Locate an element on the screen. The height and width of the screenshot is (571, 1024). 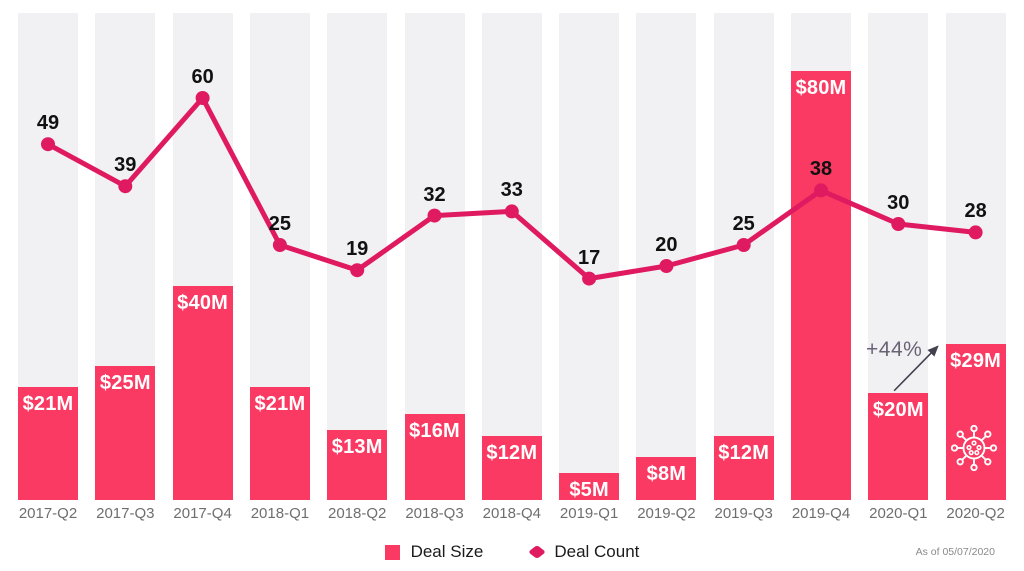
deal-size-bar-2017-Q2: $21M is located at coordinates (48, 443).